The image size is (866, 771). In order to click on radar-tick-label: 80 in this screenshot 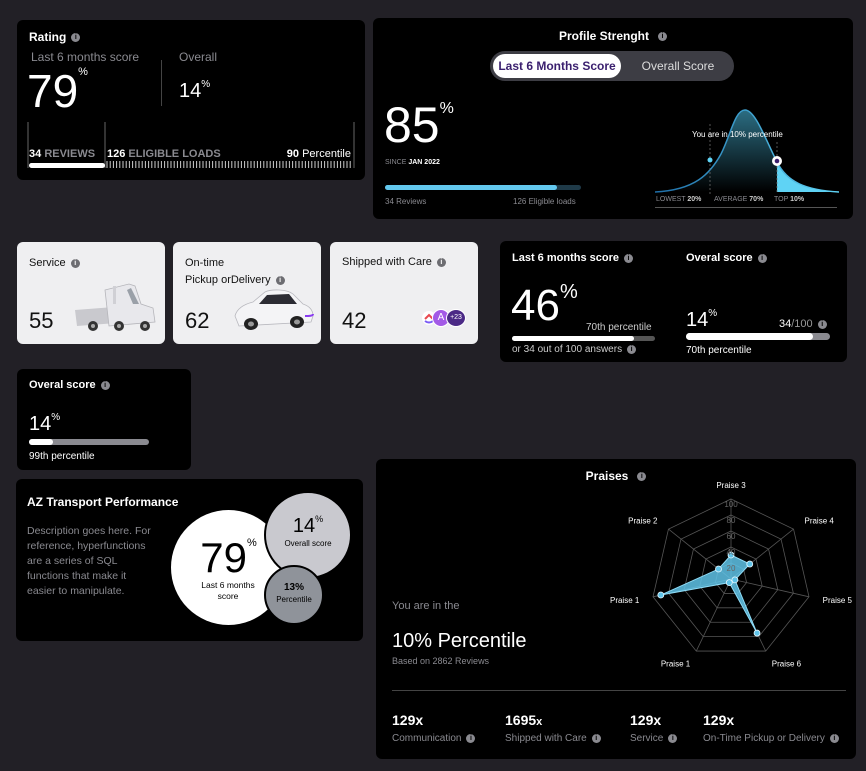, I will do `click(731, 520)`.